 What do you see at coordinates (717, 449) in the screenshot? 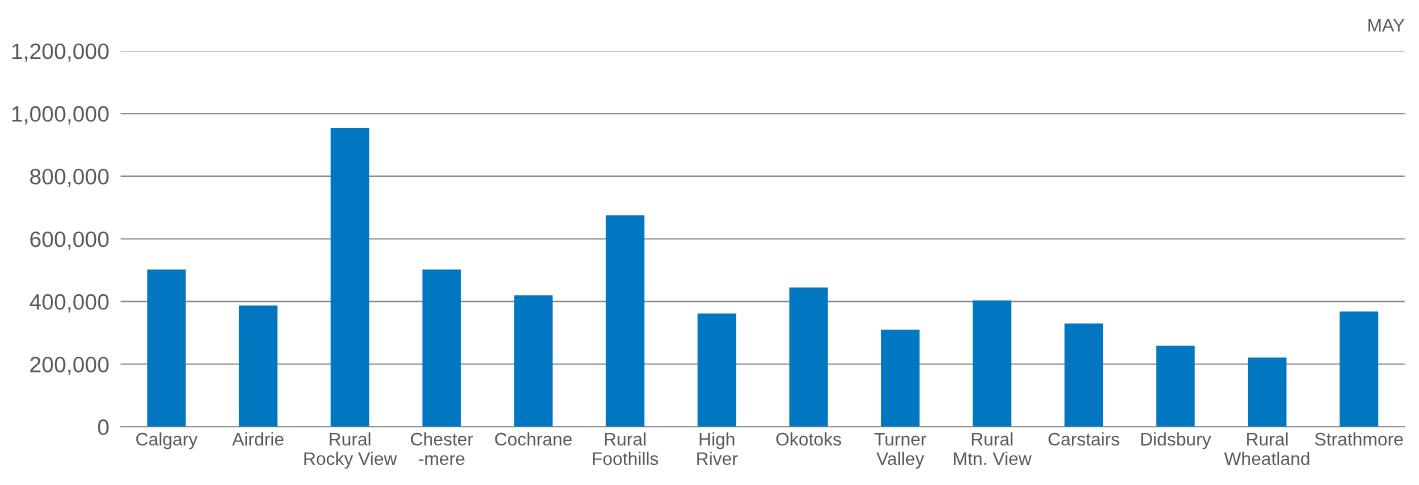
I see `x-tick-label: High River` at bounding box center [717, 449].